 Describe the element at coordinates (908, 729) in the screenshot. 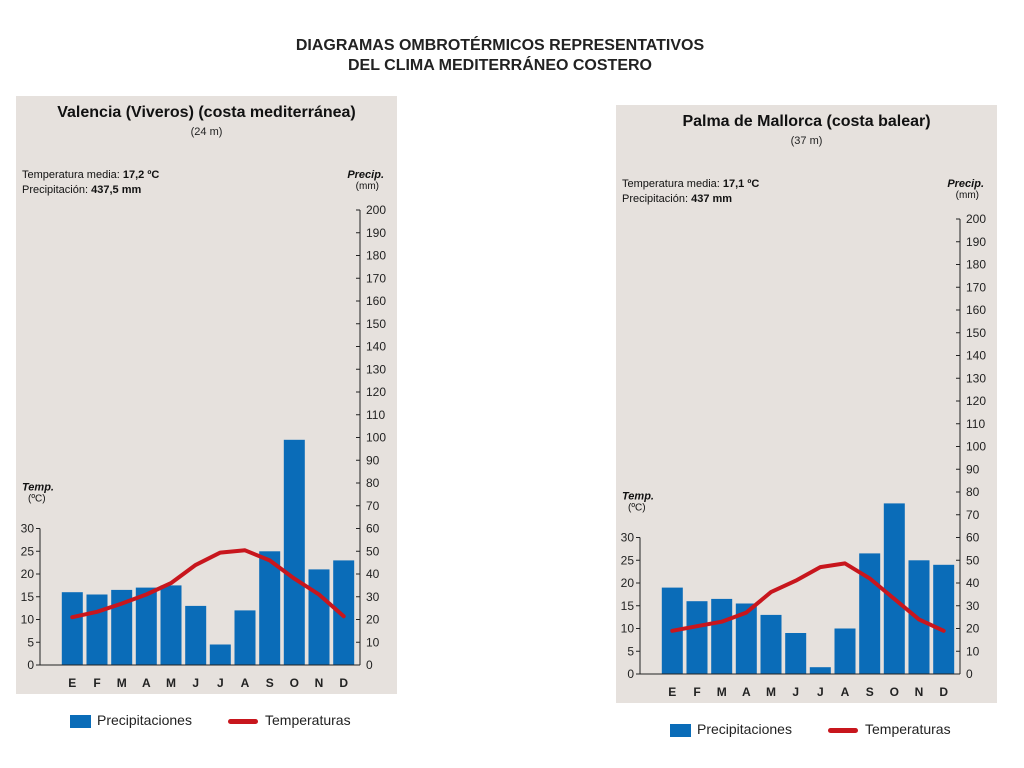

I see `legend-temp-label: Temperaturas` at that location.